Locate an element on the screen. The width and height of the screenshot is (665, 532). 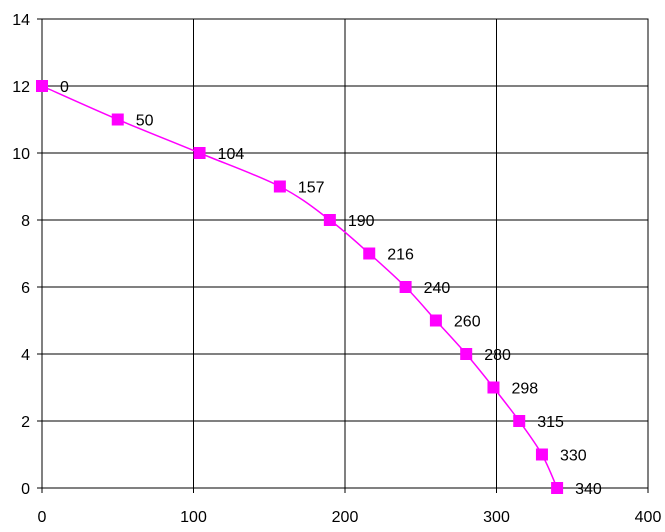
data-label: 50 is located at coordinates (145, 121).